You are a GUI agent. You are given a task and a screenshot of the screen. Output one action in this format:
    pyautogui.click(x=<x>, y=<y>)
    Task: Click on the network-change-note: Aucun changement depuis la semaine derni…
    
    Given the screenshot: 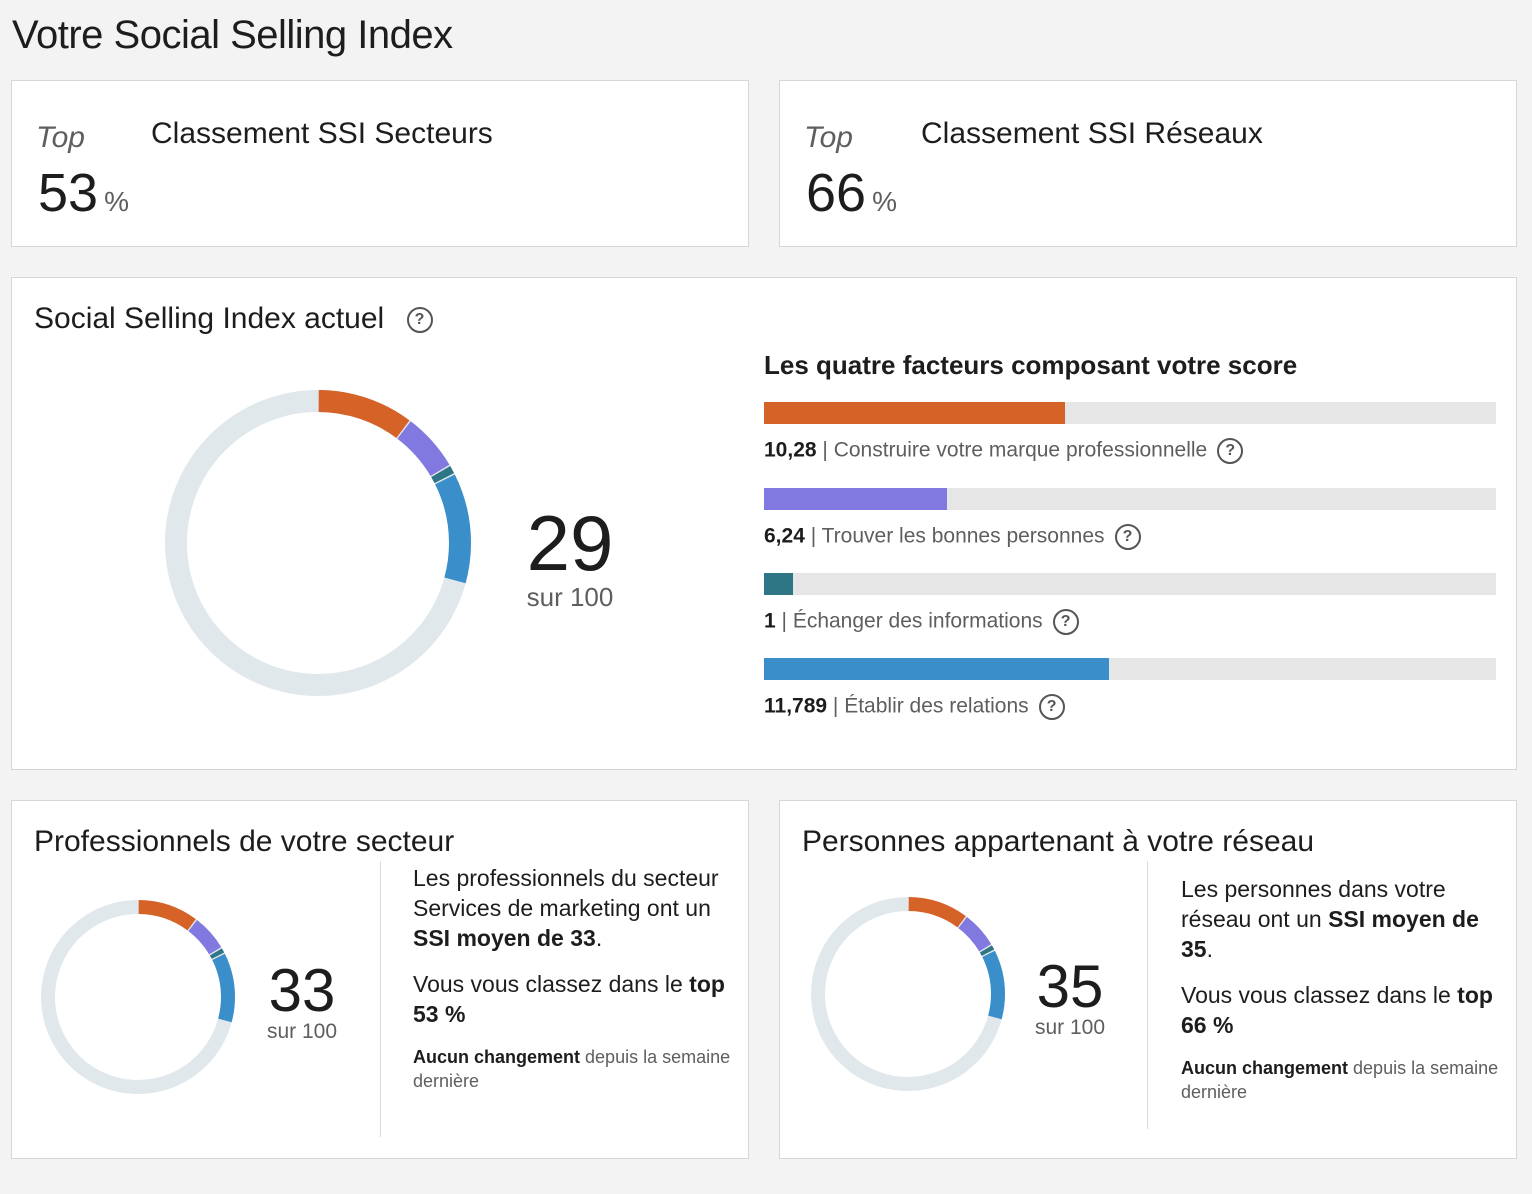 What is the action you would take?
    pyautogui.click(x=1340, y=1080)
    